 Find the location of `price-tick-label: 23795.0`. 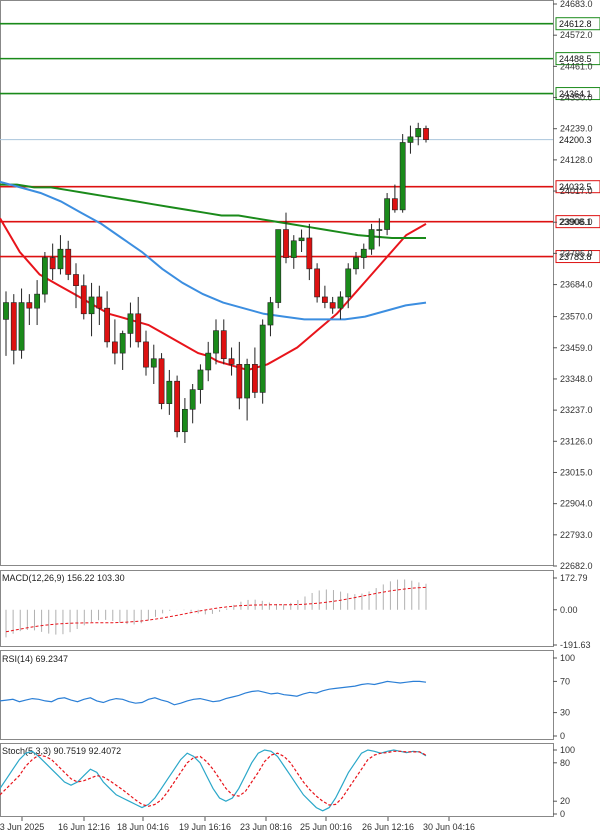

price-tick-label: 23795.0 is located at coordinates (576, 253).